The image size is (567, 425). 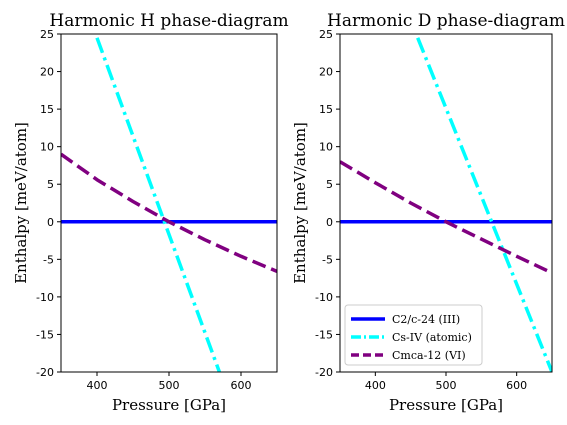 I want to click on chart-title: Harmonic D phase-diagram, so click(x=446, y=21).